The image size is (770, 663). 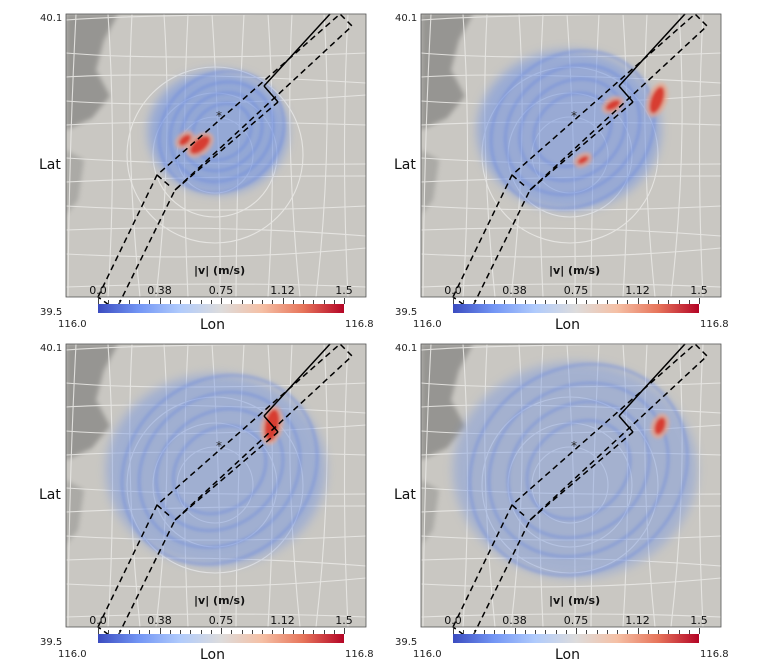 I want to click on lon-axis-label: Lon, so click(x=567, y=325).